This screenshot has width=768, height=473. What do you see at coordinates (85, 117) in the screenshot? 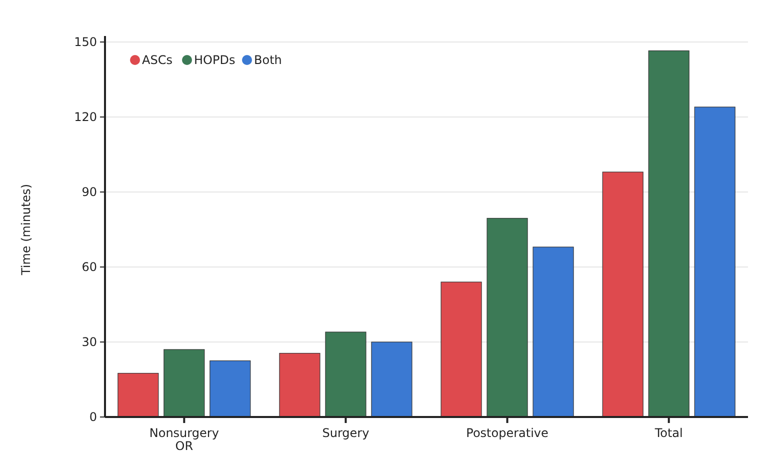
I see `y-tick-label: 120` at bounding box center [85, 117].